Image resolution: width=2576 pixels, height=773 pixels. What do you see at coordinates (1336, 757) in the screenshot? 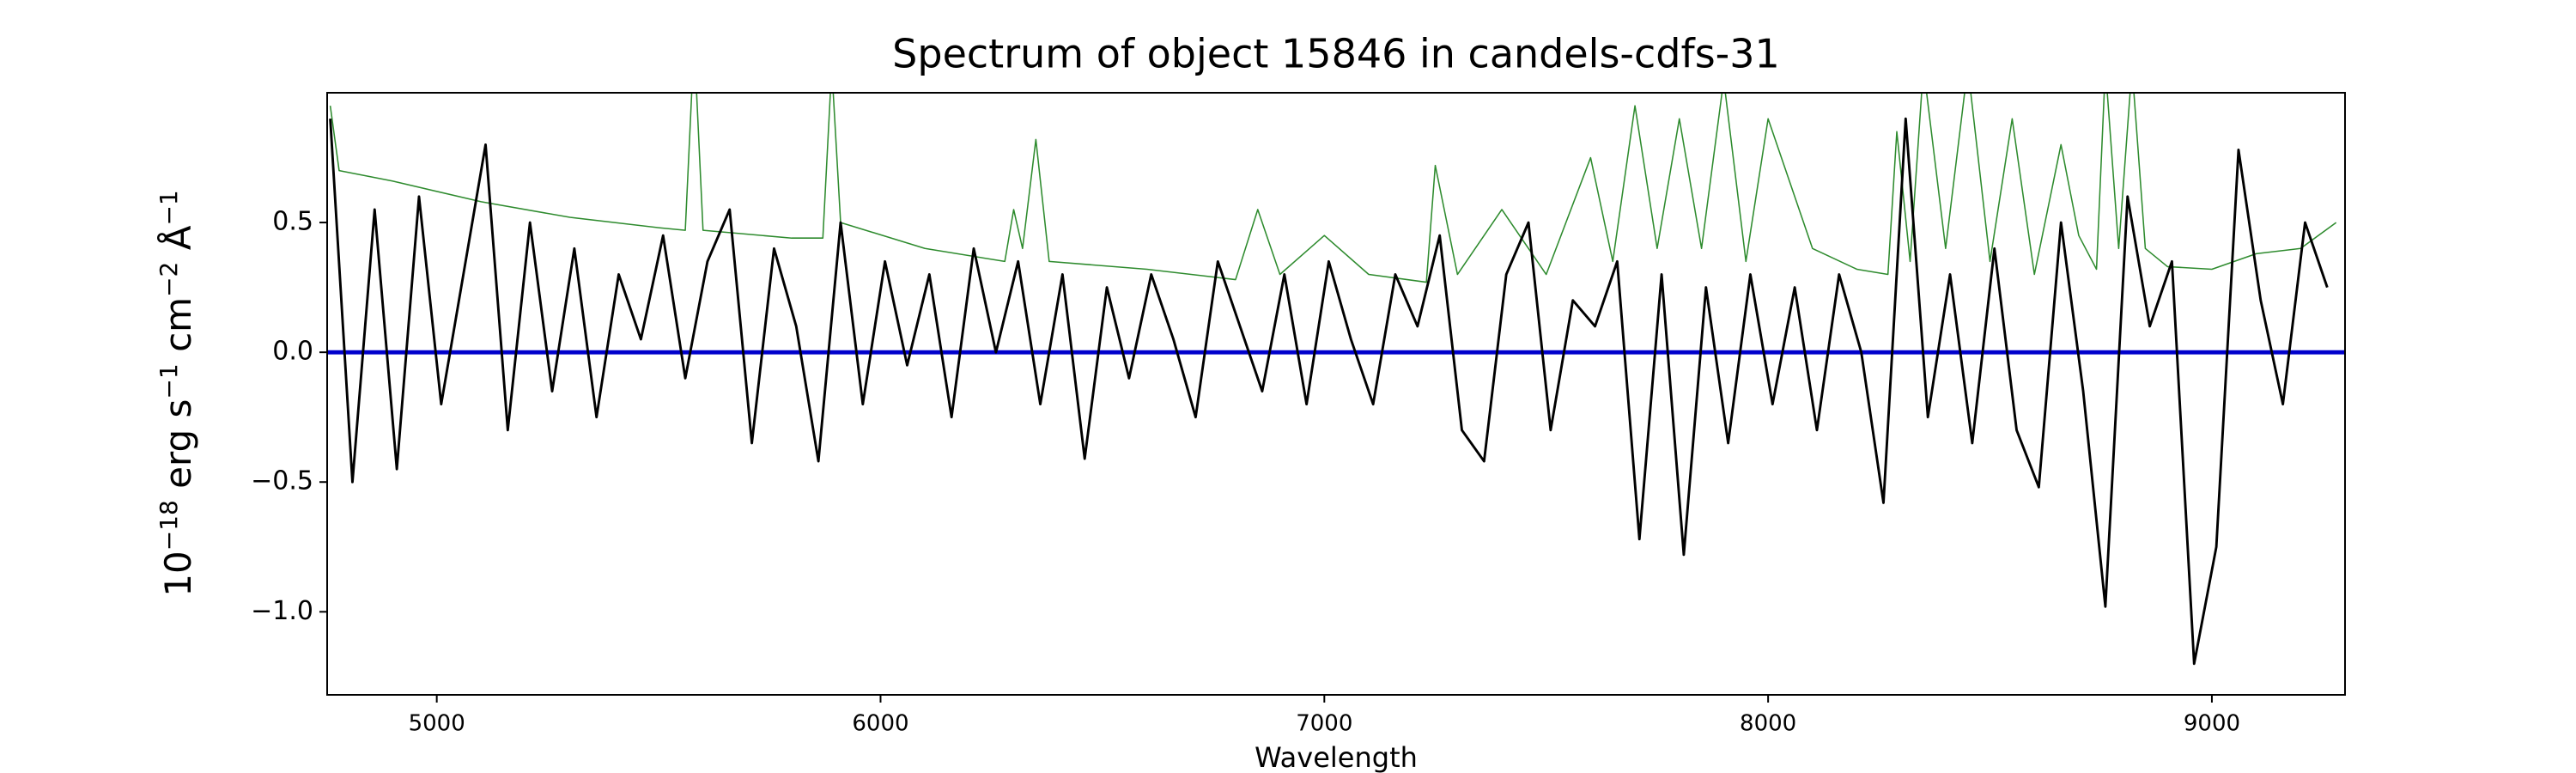
I see `x-axis-label: Wavelength` at bounding box center [1336, 757].